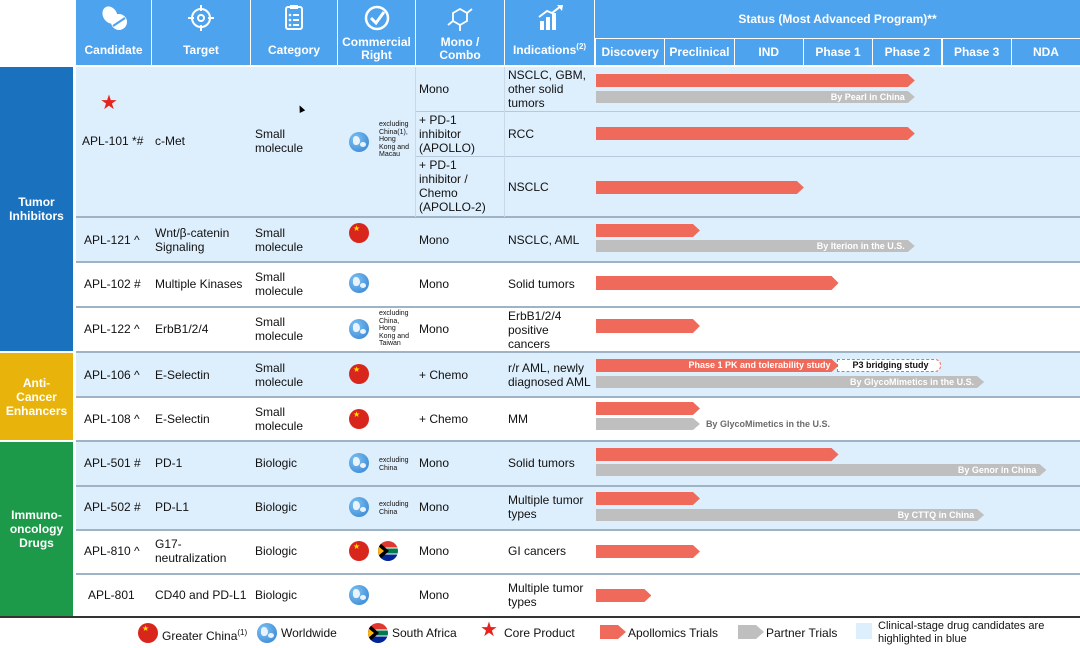  Describe the element at coordinates (376, 18) in the screenshot. I see `checkmark-circle-icon` at that location.